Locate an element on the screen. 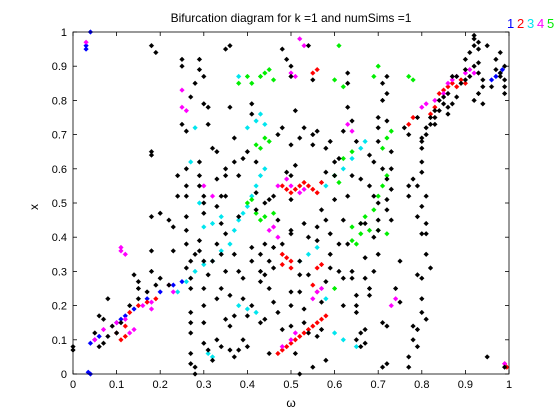 The image size is (560, 420). x-tick-label: 0.5 is located at coordinates (290, 385).